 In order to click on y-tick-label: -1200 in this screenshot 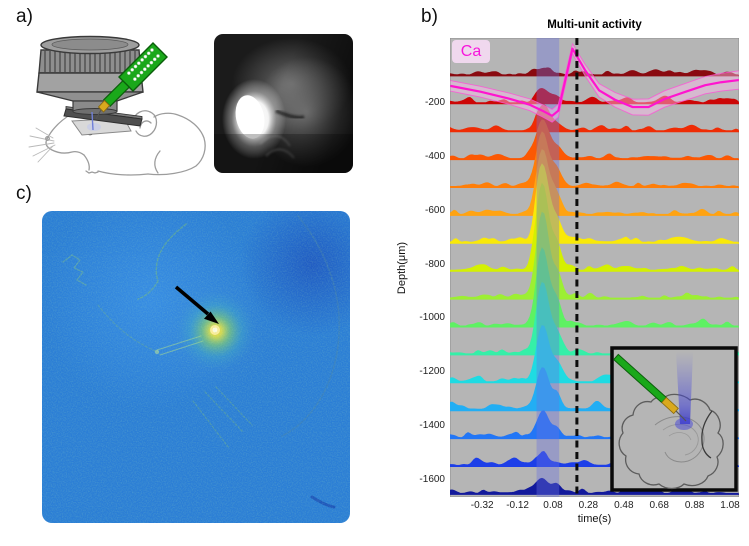, I will do `click(432, 372)`.